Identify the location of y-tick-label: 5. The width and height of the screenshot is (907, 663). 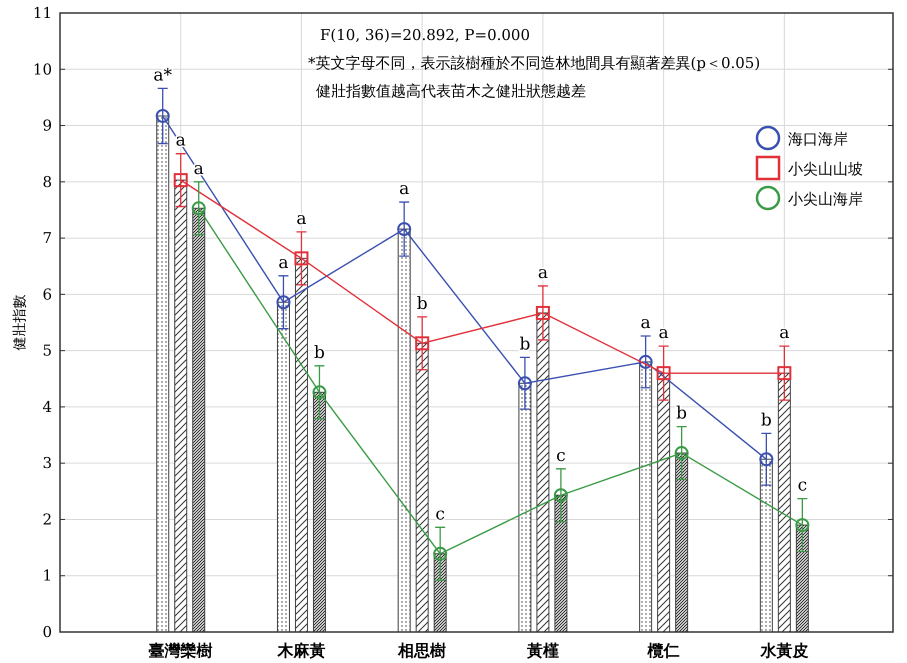
(47, 351).